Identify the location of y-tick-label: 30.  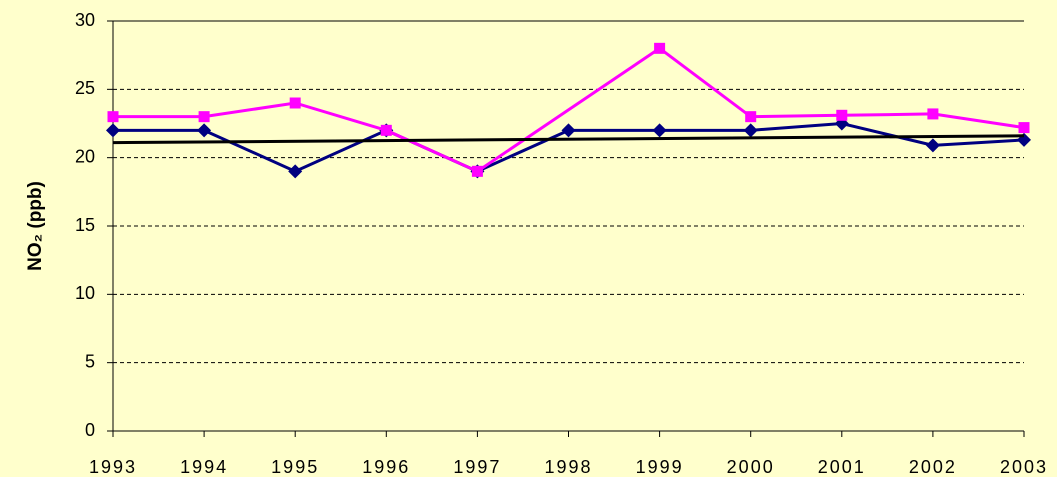
(85, 20).